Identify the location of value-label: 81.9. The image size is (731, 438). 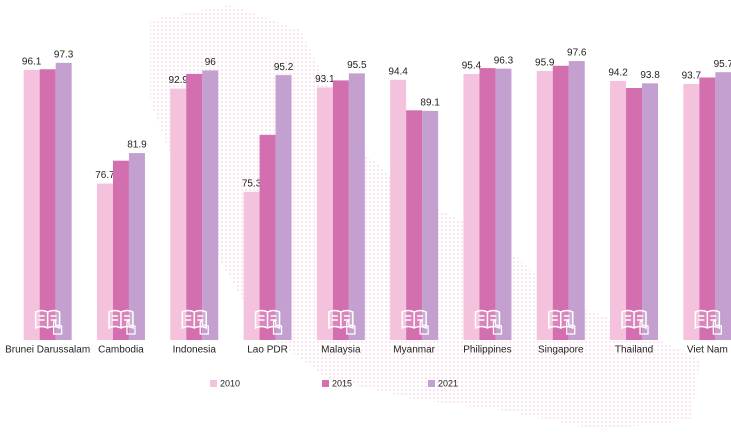
(137, 145).